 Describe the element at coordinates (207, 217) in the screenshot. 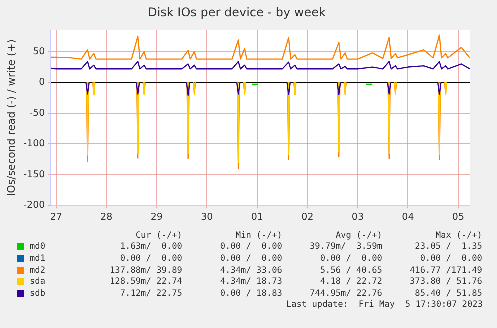

I see `x-tick-label: 30` at that location.